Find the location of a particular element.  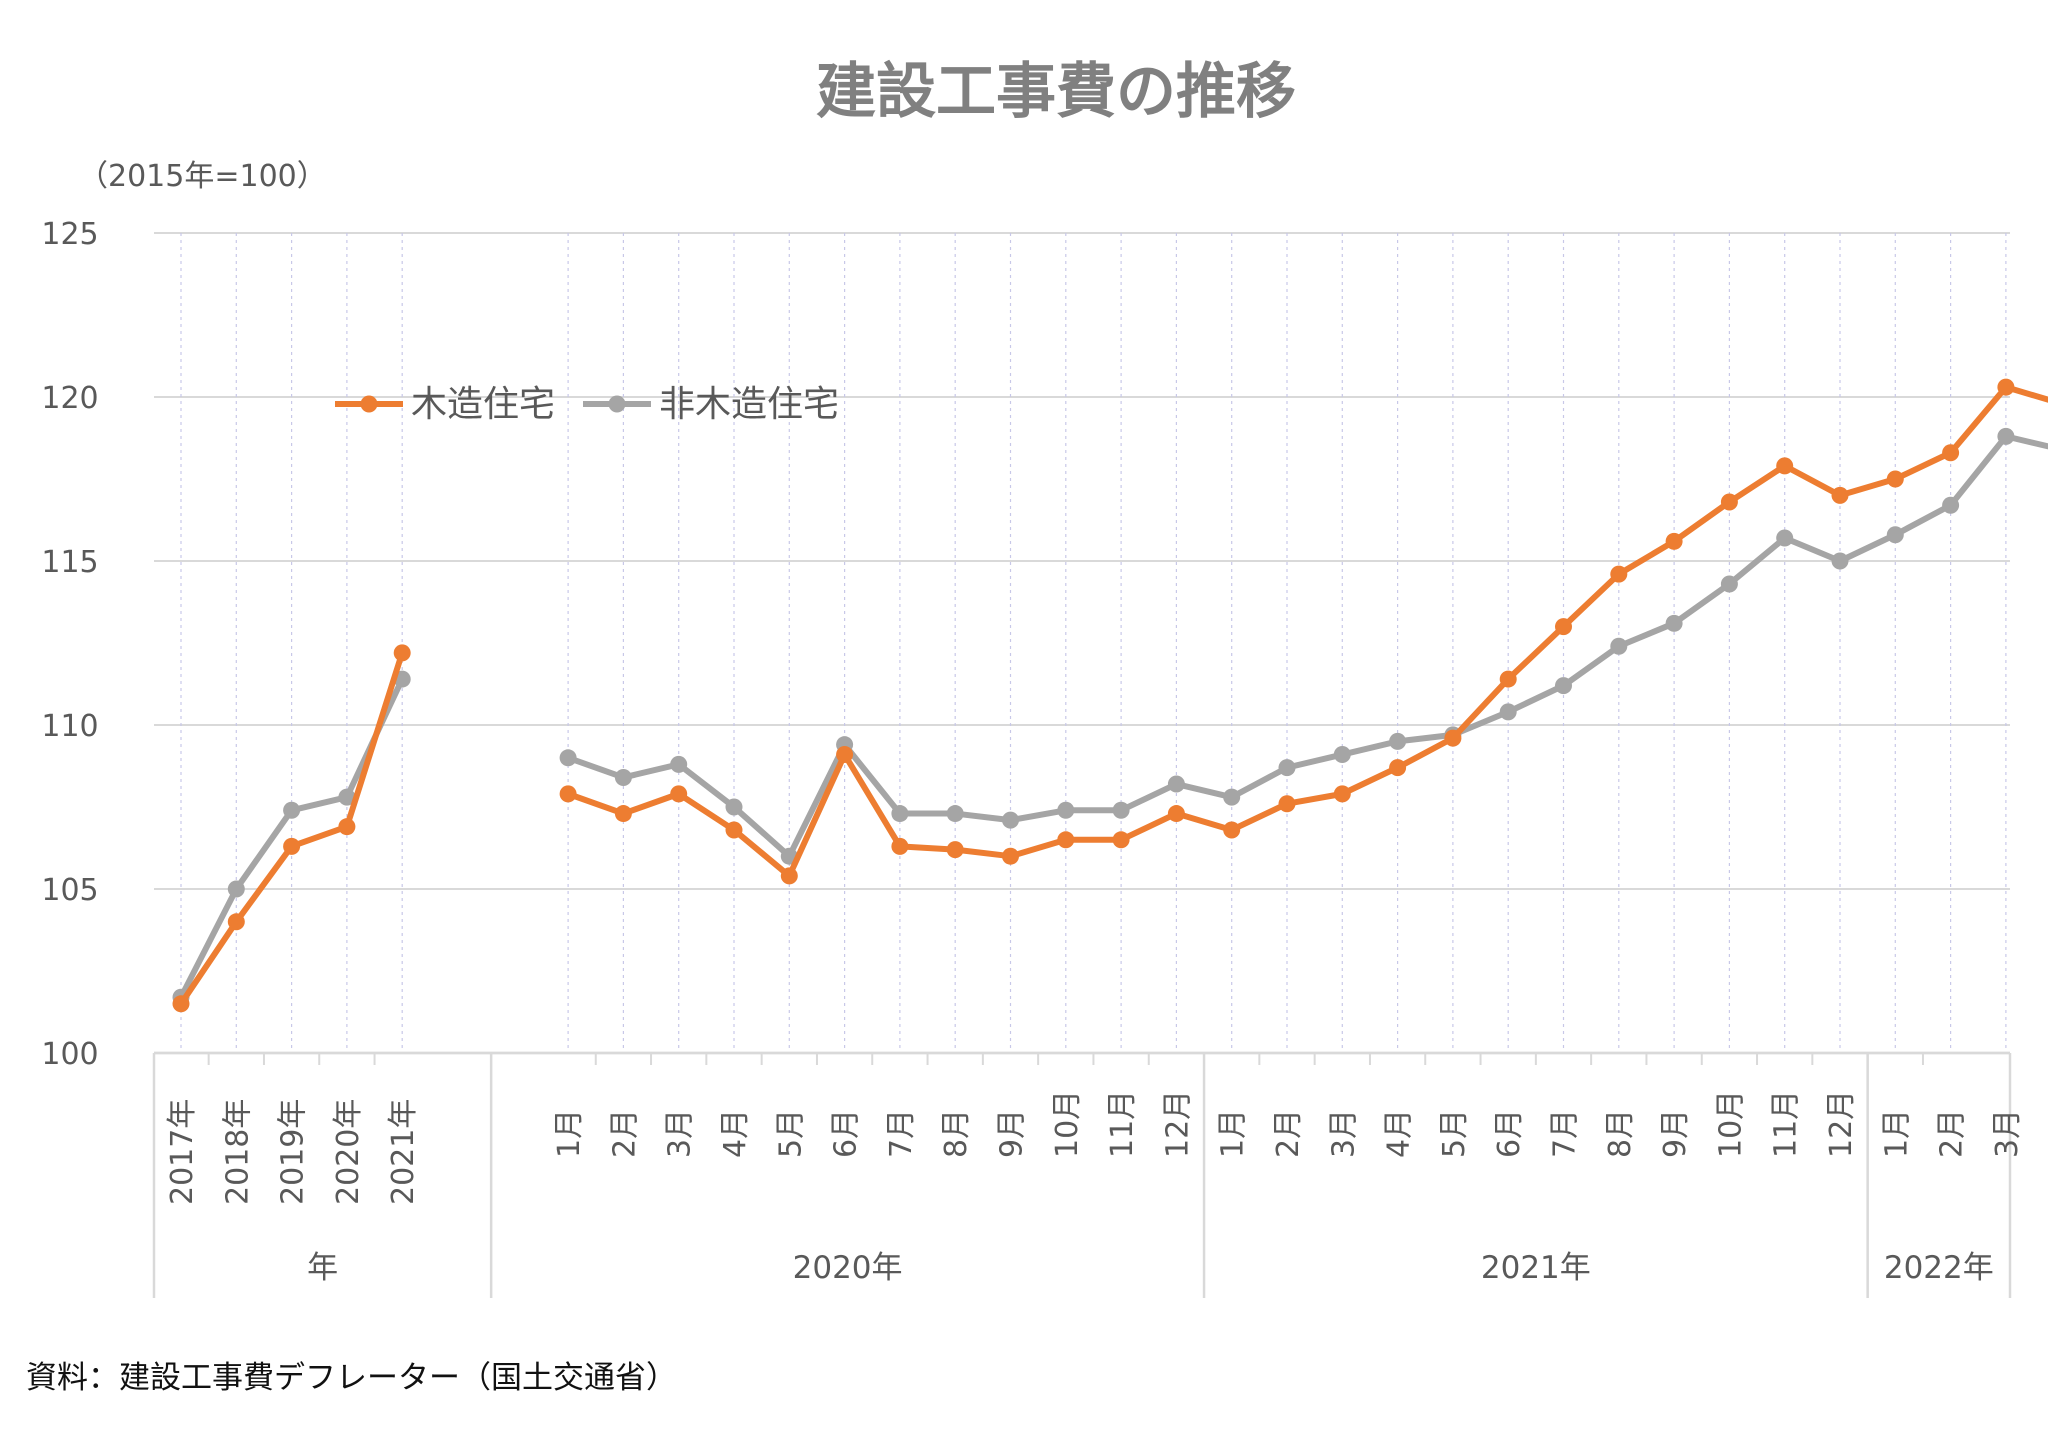

group-label: 2022年 is located at coordinates (1939, 1268).